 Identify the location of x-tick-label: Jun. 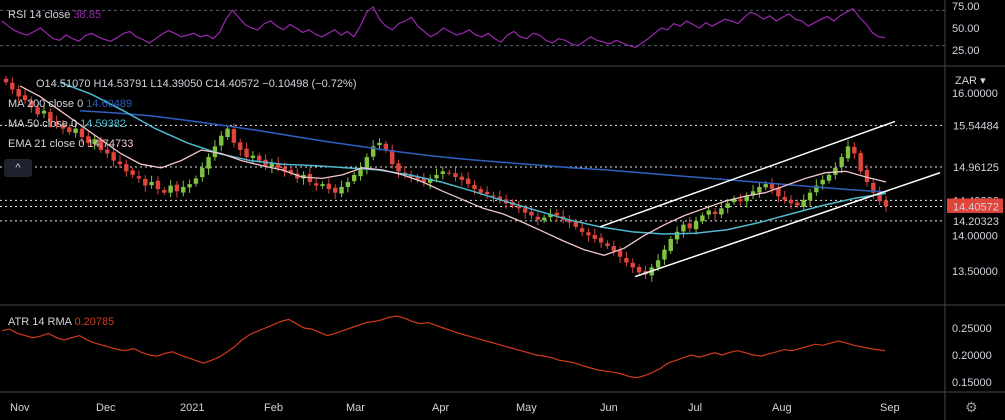
(609, 408).